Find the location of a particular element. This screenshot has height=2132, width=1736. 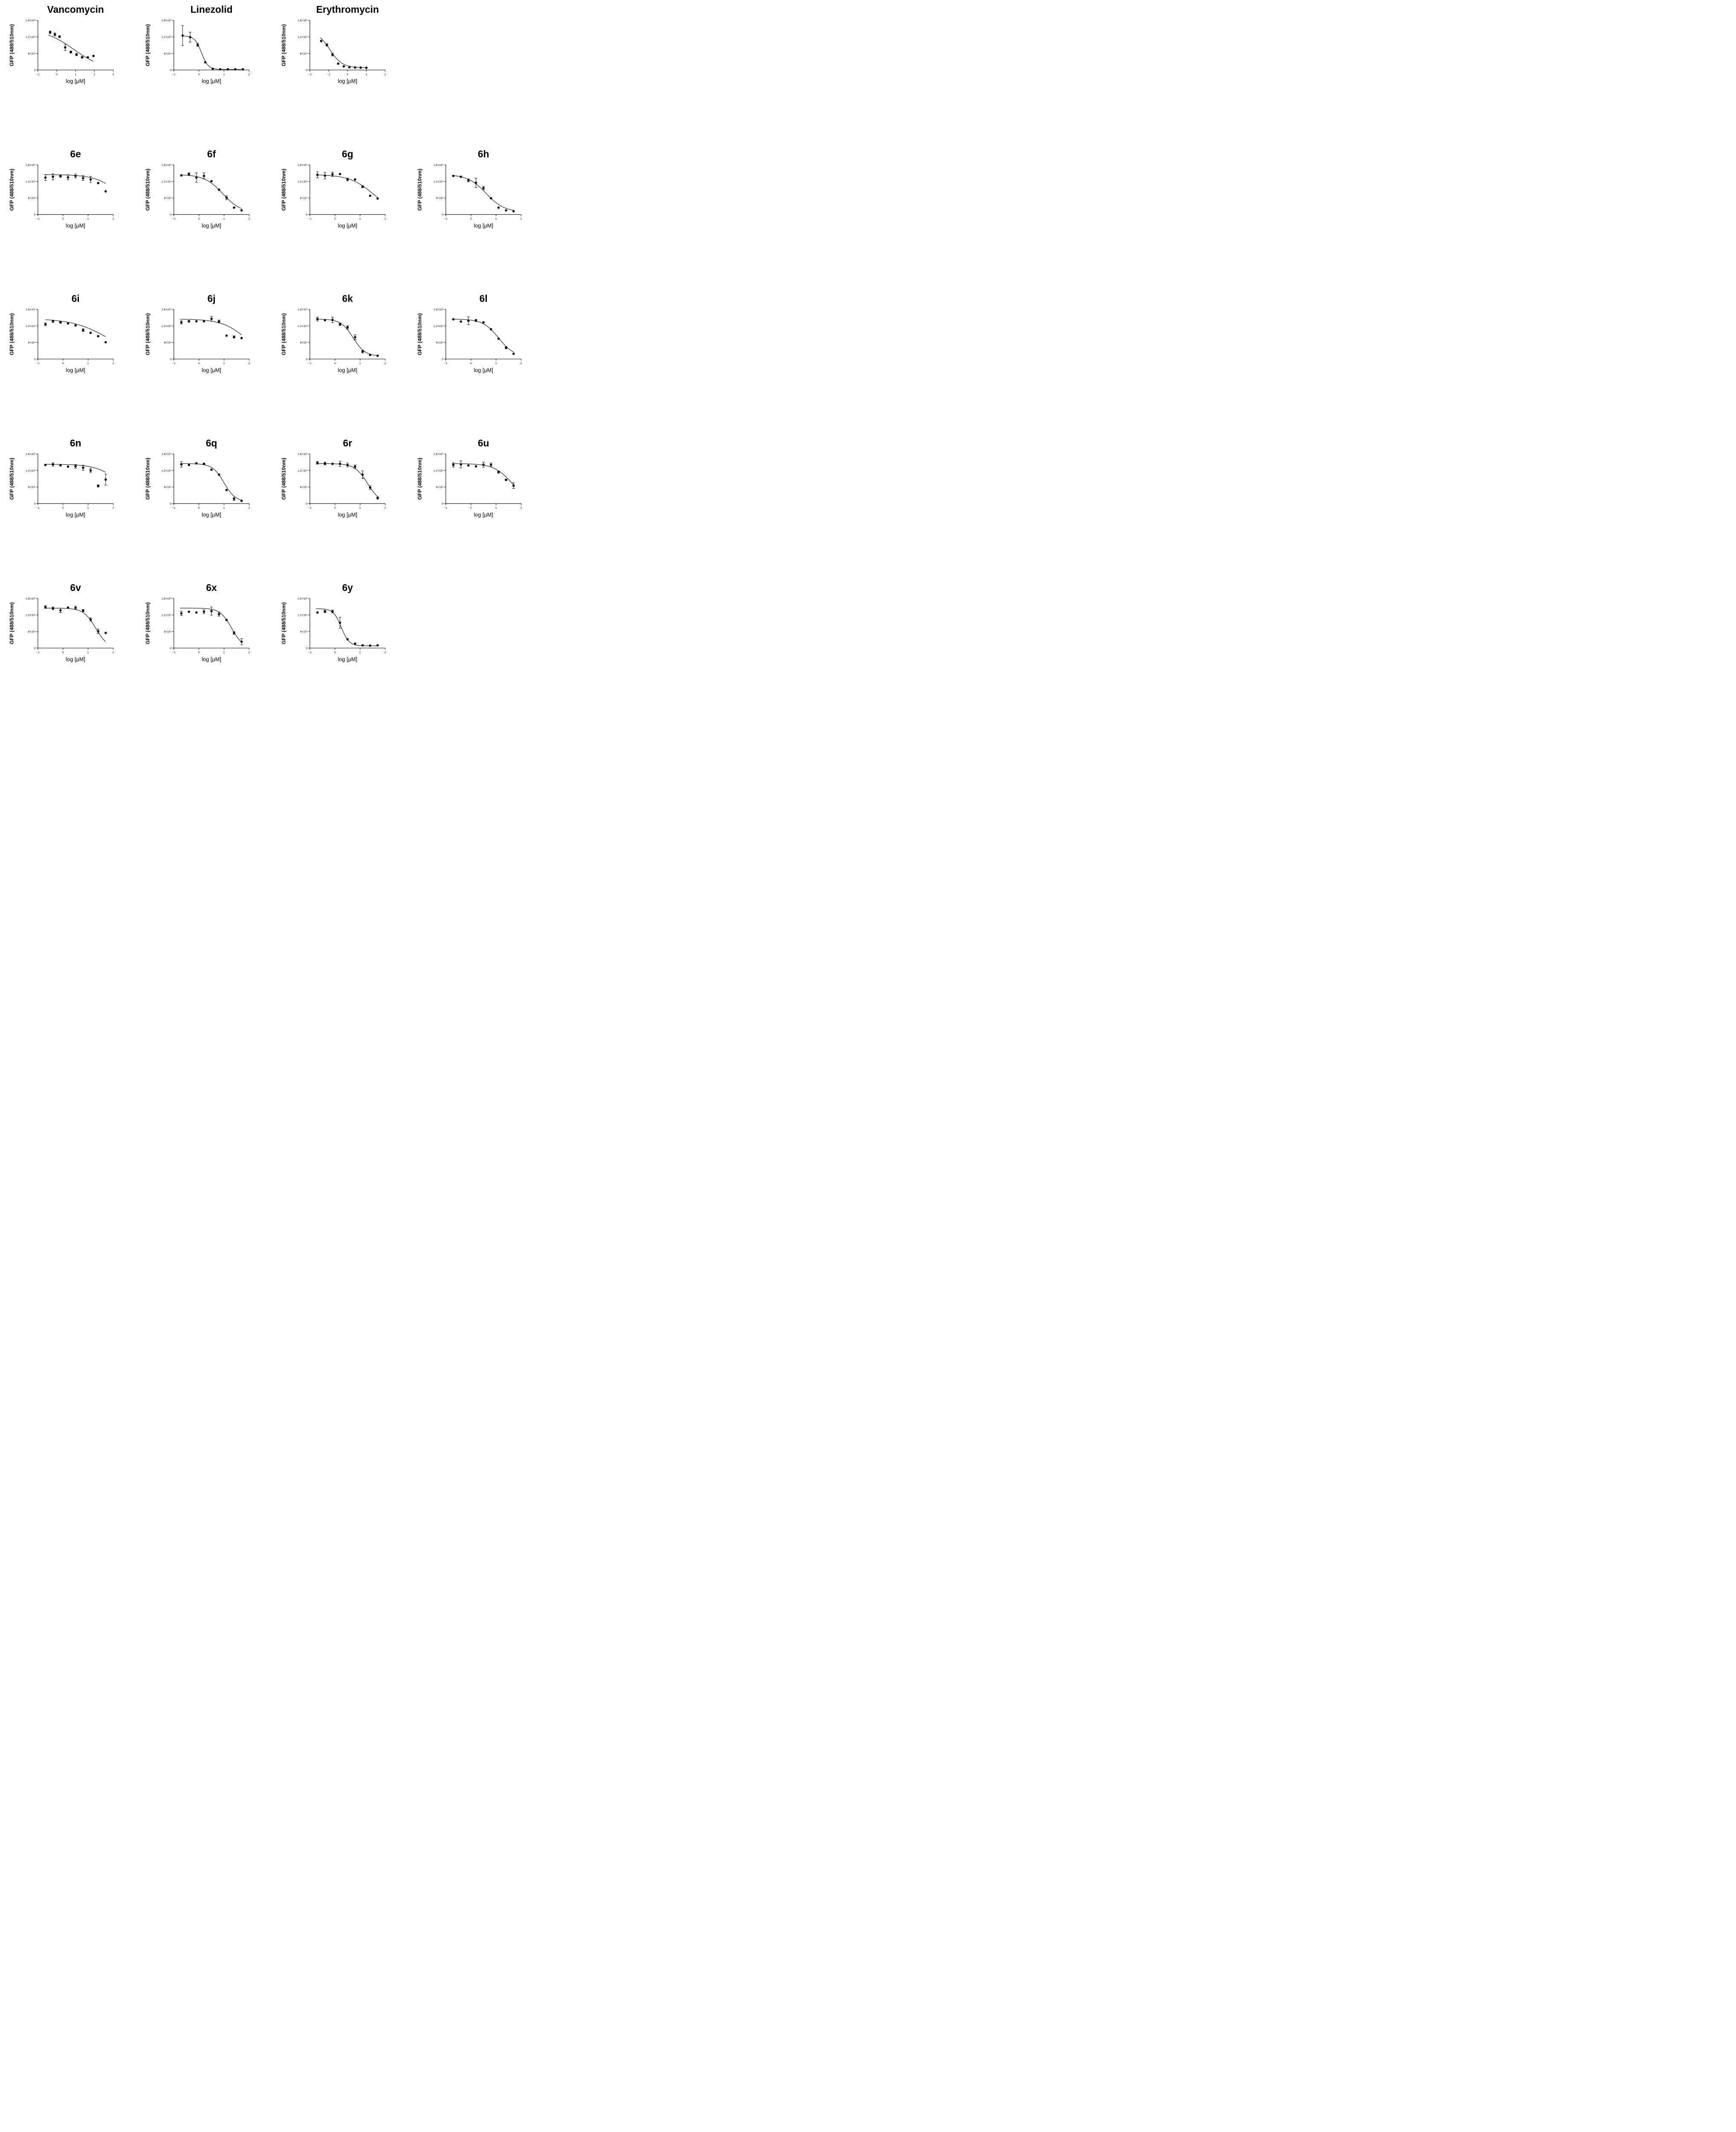

panel-title: 6q is located at coordinates (211, 443).